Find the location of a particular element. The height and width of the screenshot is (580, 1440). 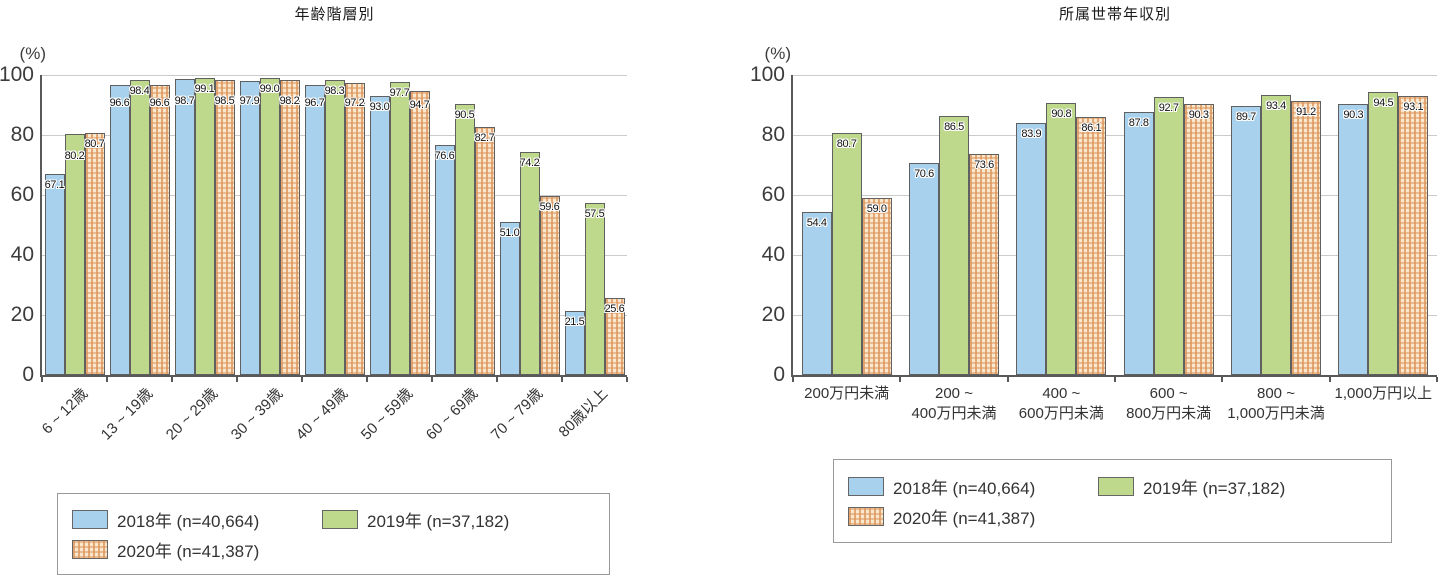

bar-value-label: 51.0 is located at coordinates (509, 233).